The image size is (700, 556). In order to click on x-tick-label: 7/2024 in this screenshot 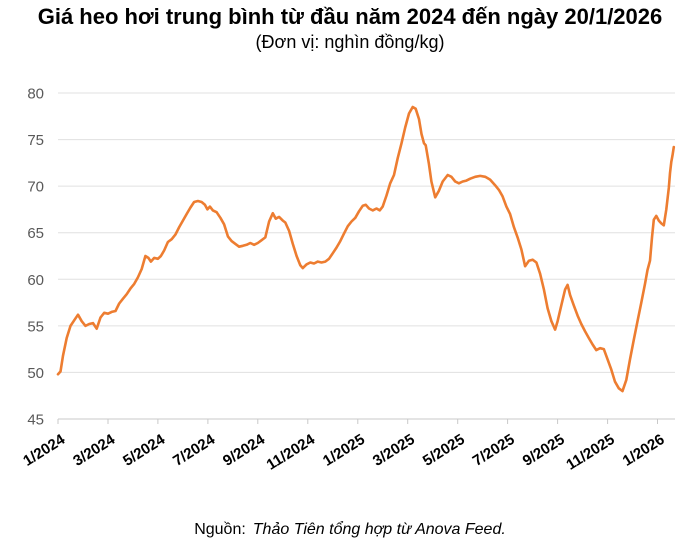, I will do `click(194, 450)`.